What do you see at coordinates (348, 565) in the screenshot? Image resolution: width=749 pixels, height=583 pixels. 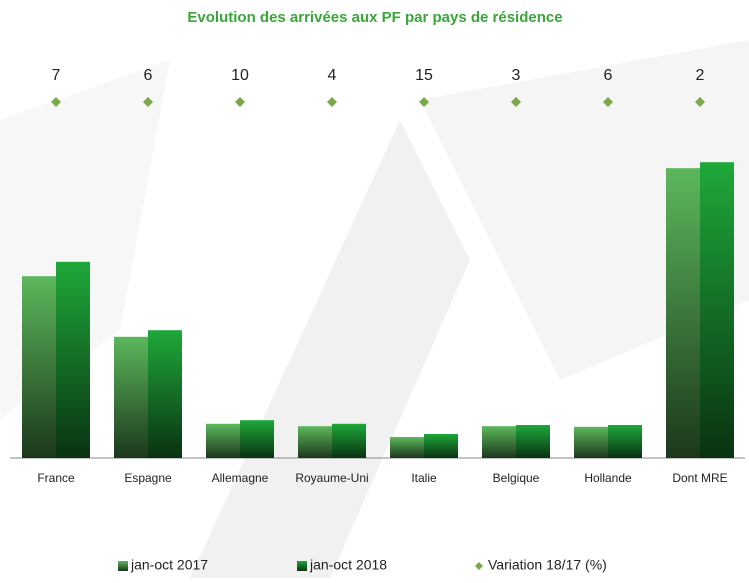 I see `legend-label: jan-oct 2018` at bounding box center [348, 565].